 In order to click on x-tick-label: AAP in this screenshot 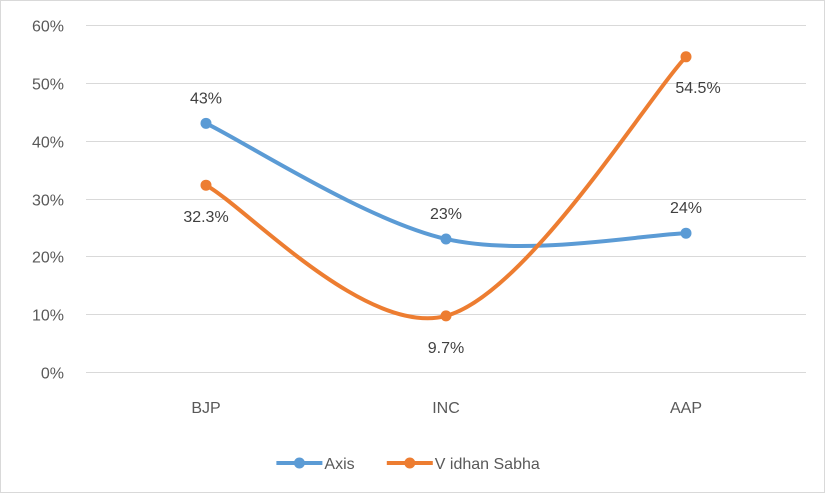, I will do `click(686, 408)`.